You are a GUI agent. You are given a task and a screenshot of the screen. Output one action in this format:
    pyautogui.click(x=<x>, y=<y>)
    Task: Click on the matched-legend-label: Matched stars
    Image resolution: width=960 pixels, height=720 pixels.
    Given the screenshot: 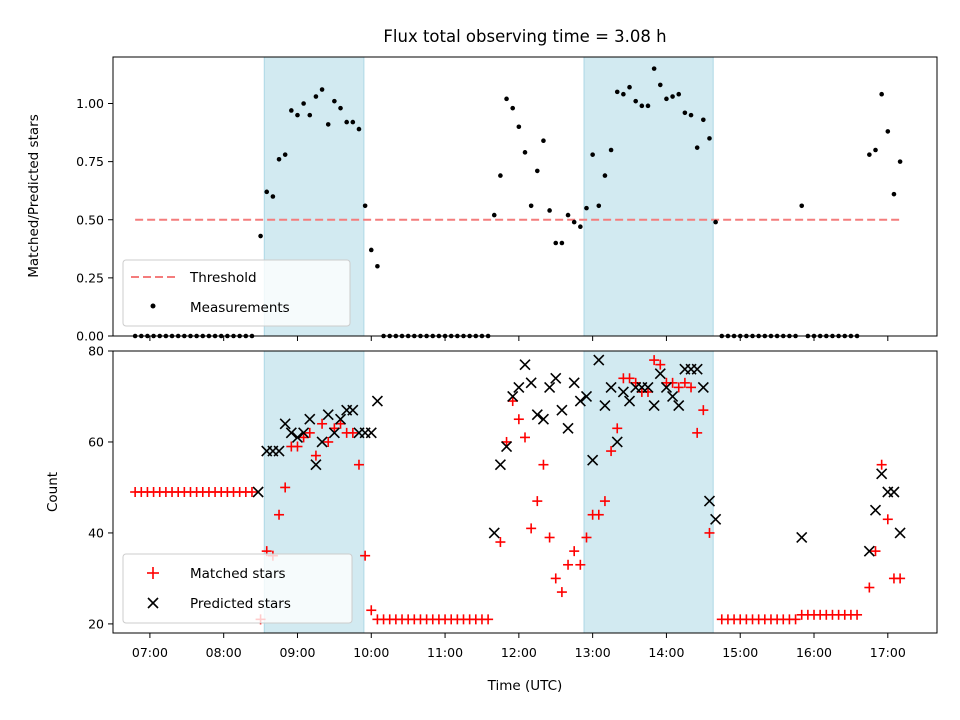 What is the action you would take?
    pyautogui.click(x=238, y=574)
    